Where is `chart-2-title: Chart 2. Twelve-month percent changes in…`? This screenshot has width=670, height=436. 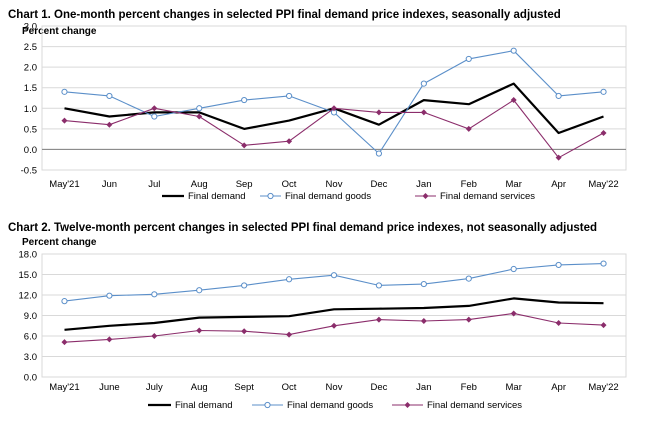
chart-2-title: Chart 2. Twelve-month percent changes in… is located at coordinates (303, 228).